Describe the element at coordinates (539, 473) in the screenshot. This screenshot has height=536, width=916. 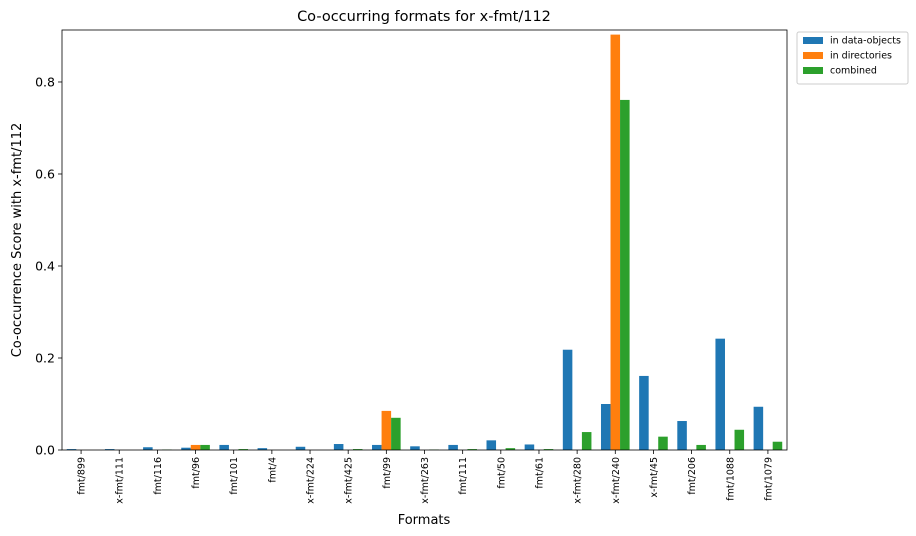
I see `x-tick-label: fmt/61` at that location.